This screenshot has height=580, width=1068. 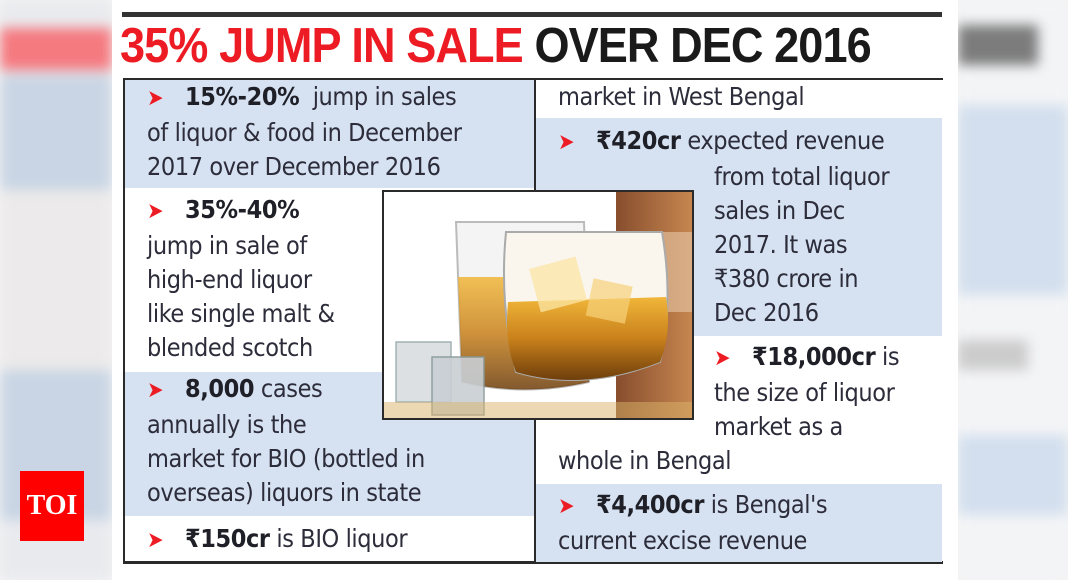 What do you see at coordinates (1013, 290) in the screenshot?
I see `blurred-background-right` at bounding box center [1013, 290].